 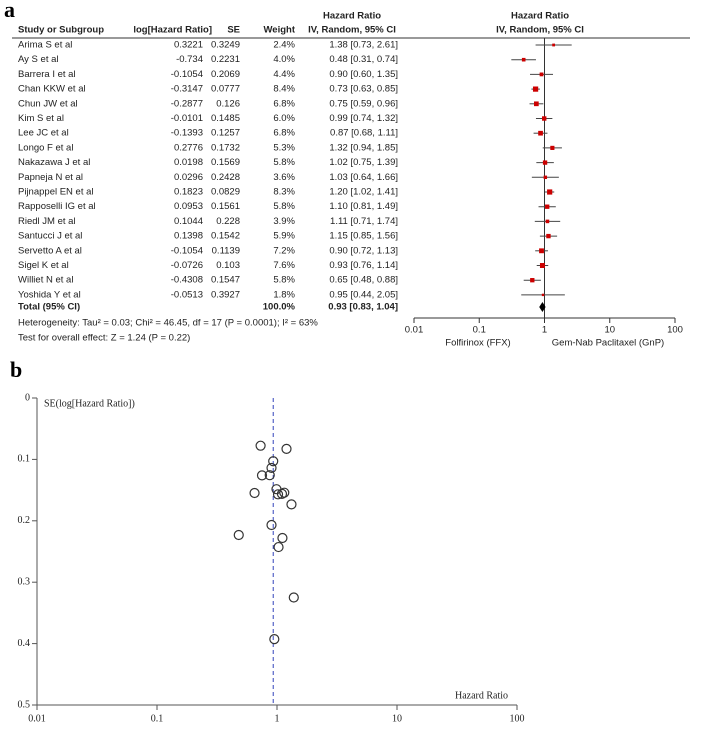 I want to click on hr-ci: 1.10 [0.81, 1.49], so click(x=363, y=206).